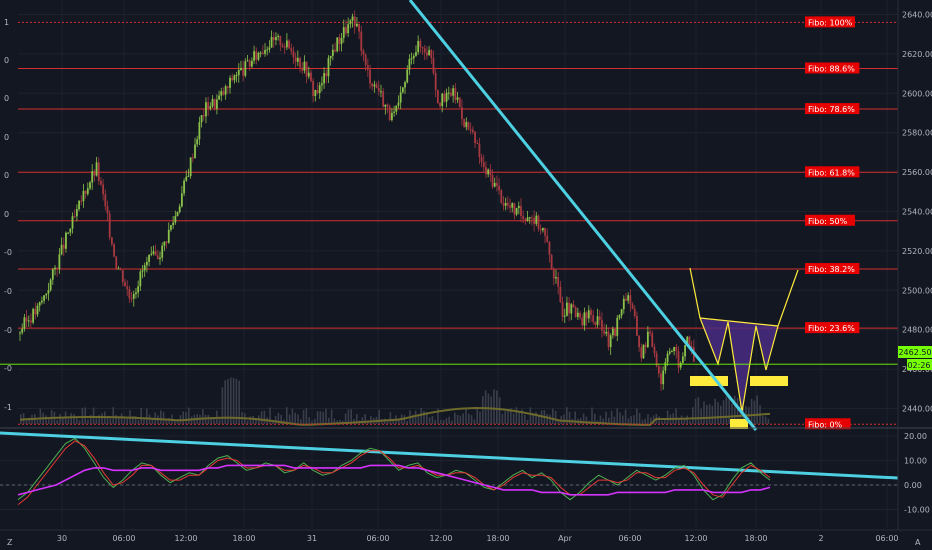 The image size is (932, 550). I want to click on price-tick: 2540.00, so click(917, 212).